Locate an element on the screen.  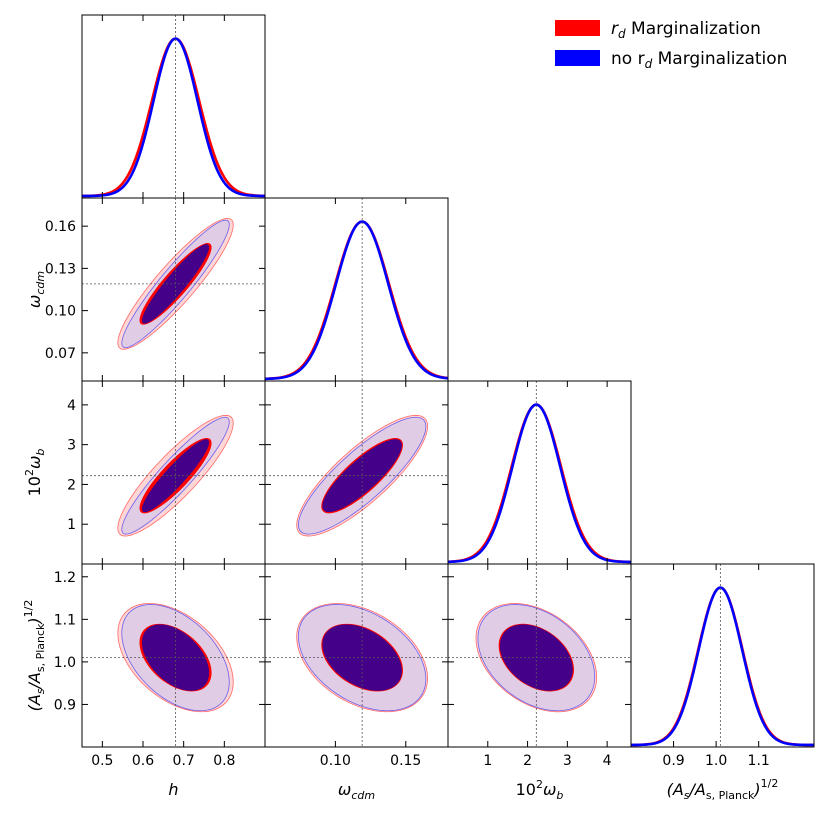
x-tick-label: 4 is located at coordinates (607, 761).